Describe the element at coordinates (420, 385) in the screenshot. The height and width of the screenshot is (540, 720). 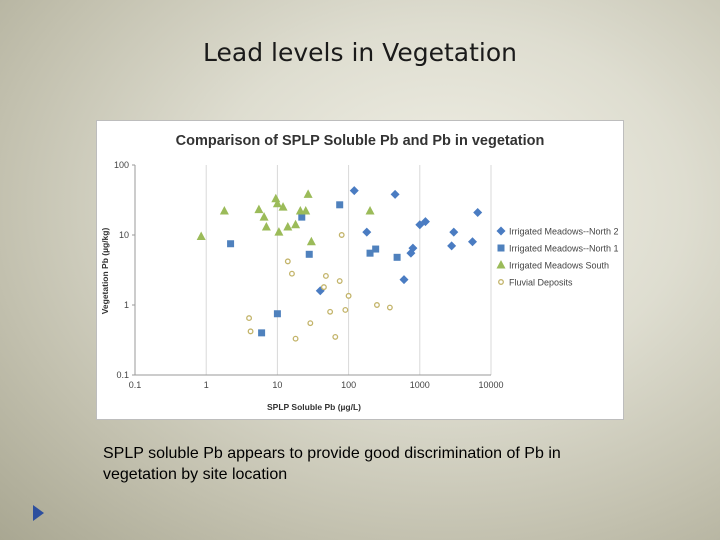
I see `x-tick-label: 1000` at that location.